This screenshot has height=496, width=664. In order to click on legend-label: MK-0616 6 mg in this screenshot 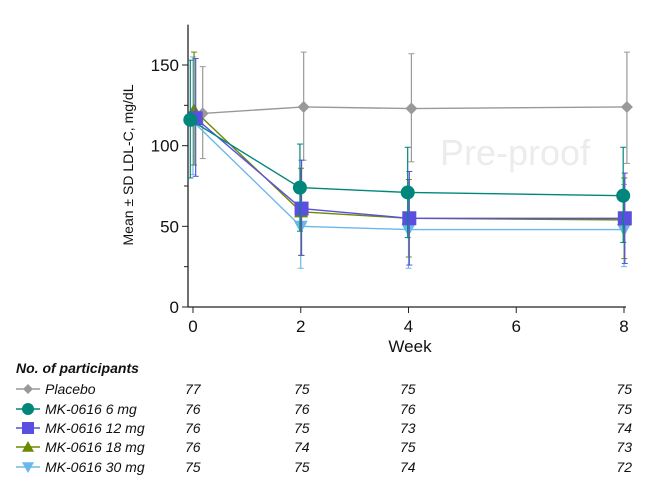, I will do `click(91, 409)`.